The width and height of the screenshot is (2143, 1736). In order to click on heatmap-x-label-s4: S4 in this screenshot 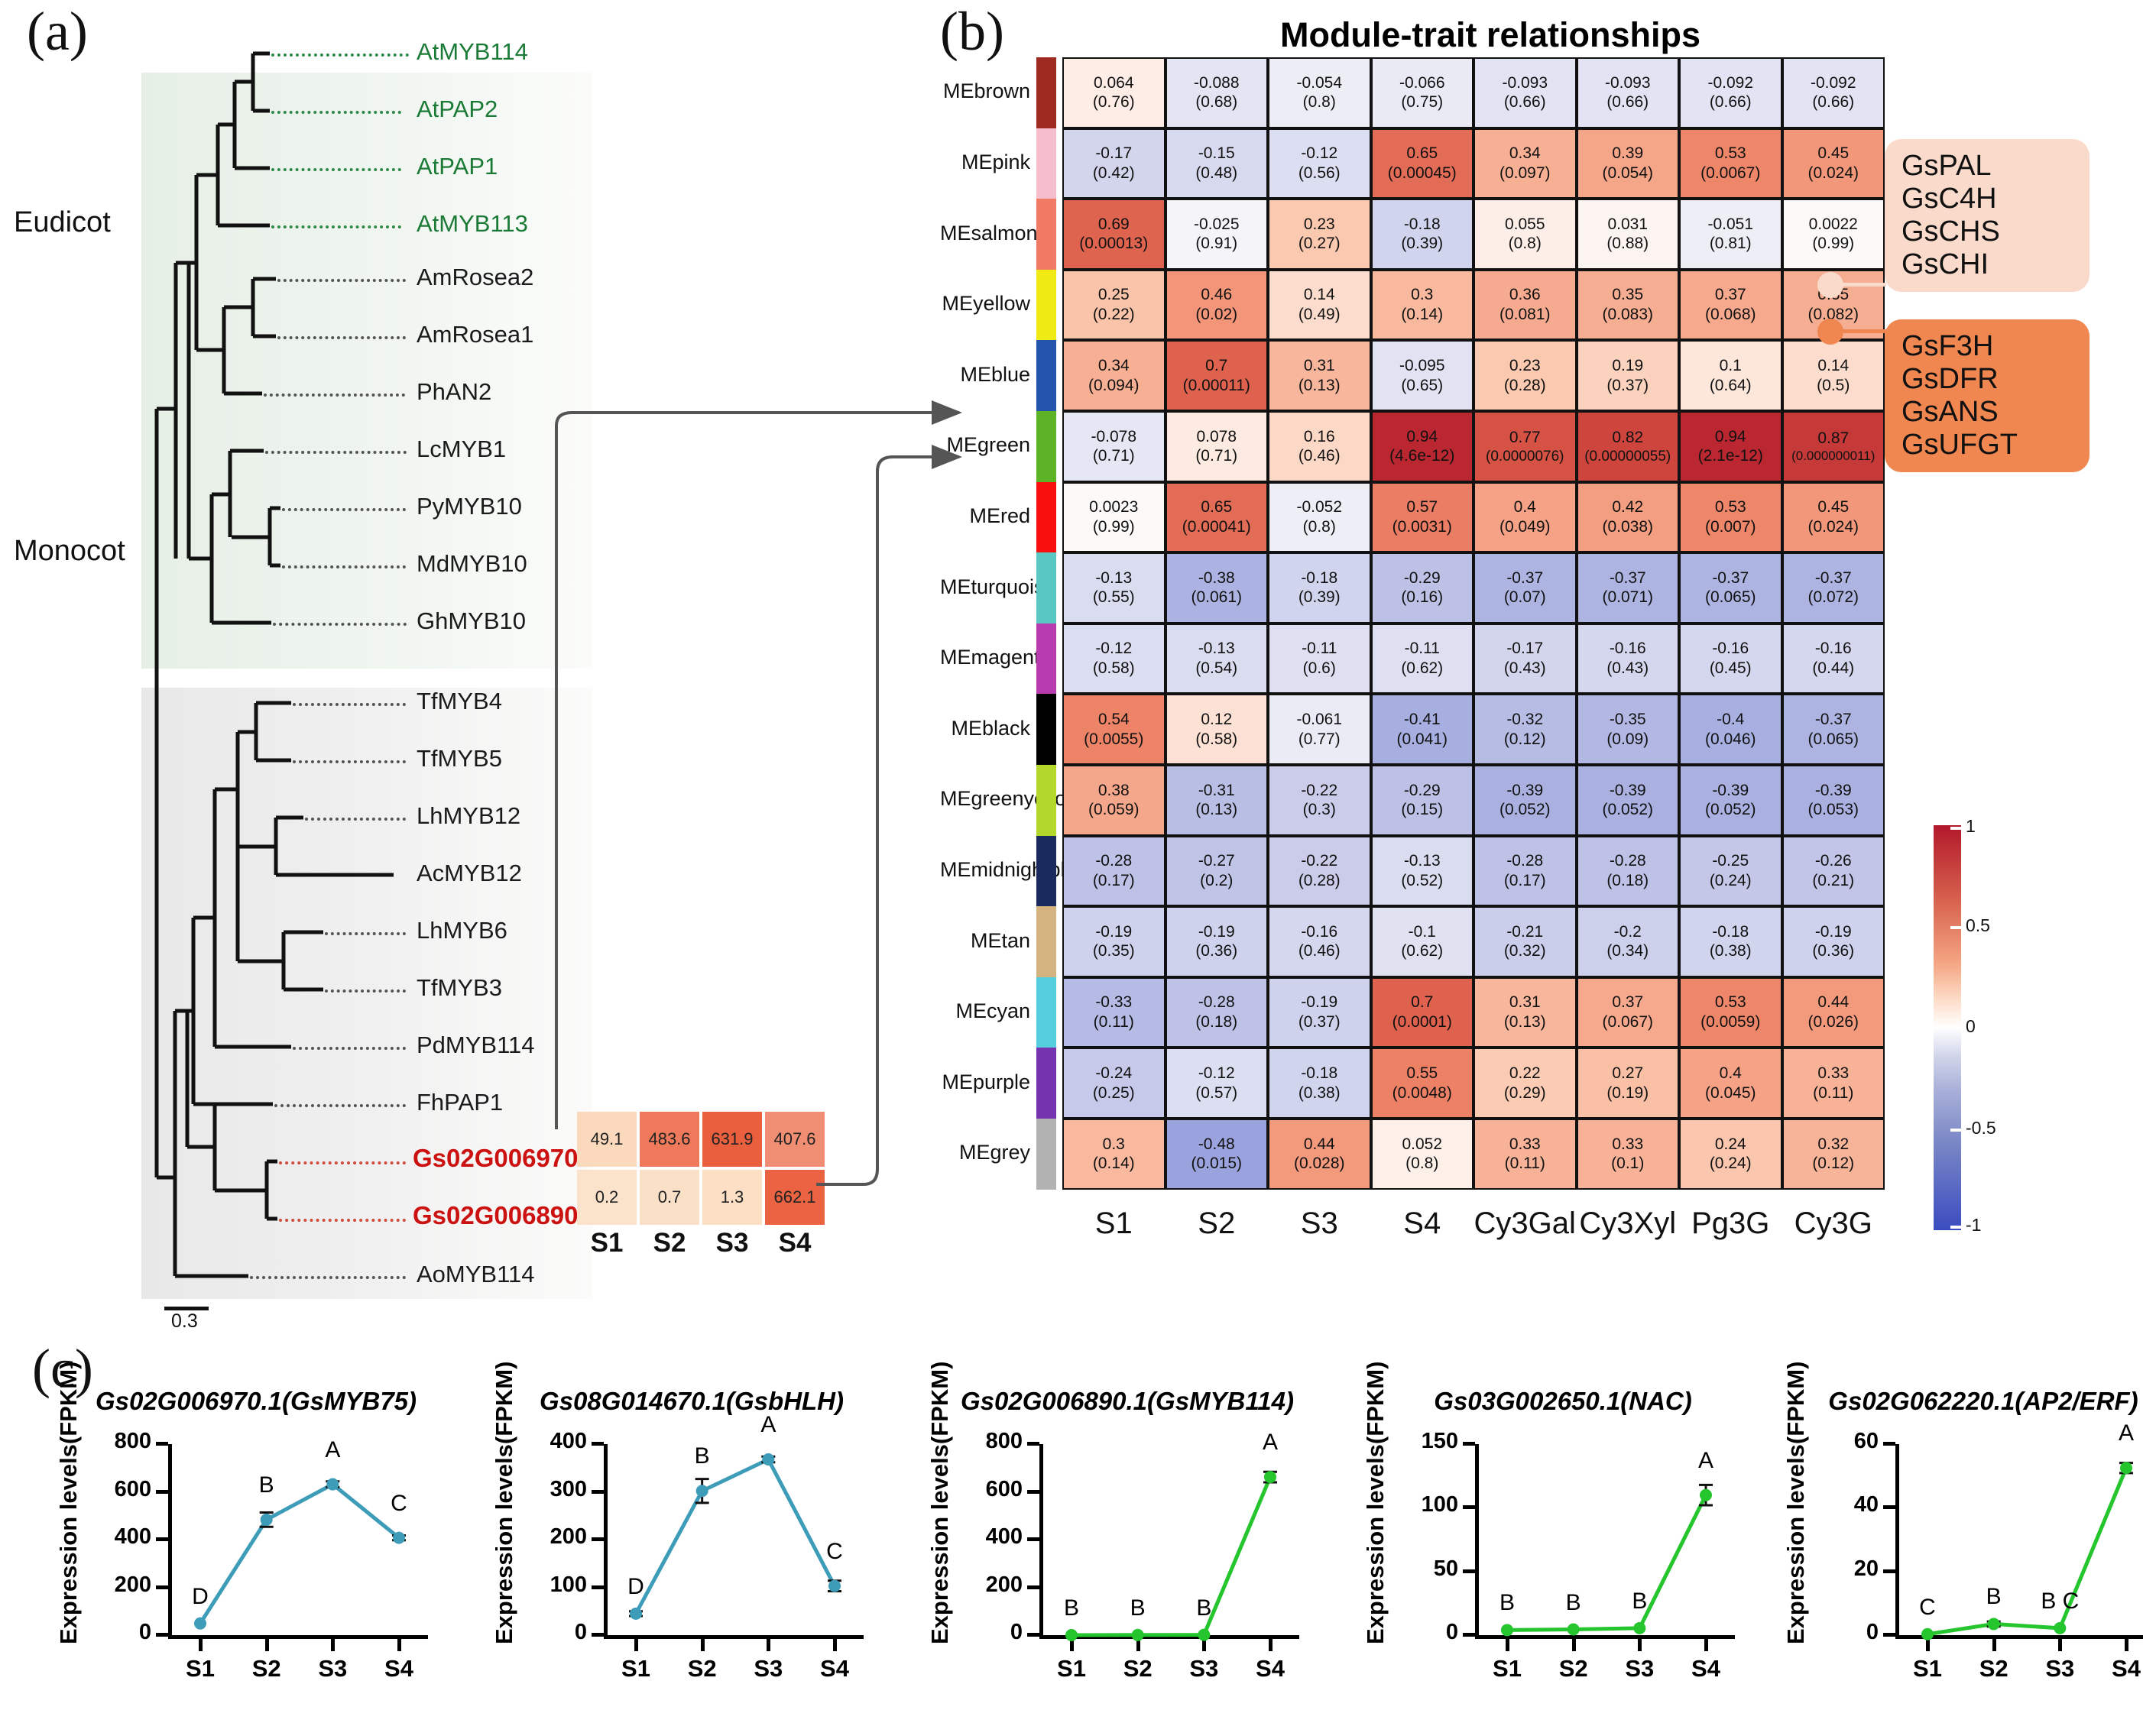, I will do `click(1422, 1223)`.